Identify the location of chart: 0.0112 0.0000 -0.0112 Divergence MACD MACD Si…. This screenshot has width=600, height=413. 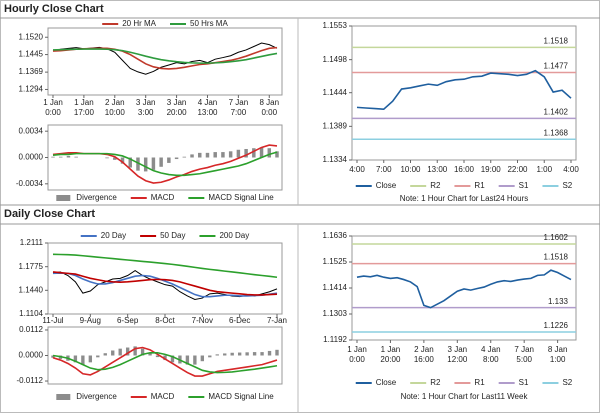
(149, 363).